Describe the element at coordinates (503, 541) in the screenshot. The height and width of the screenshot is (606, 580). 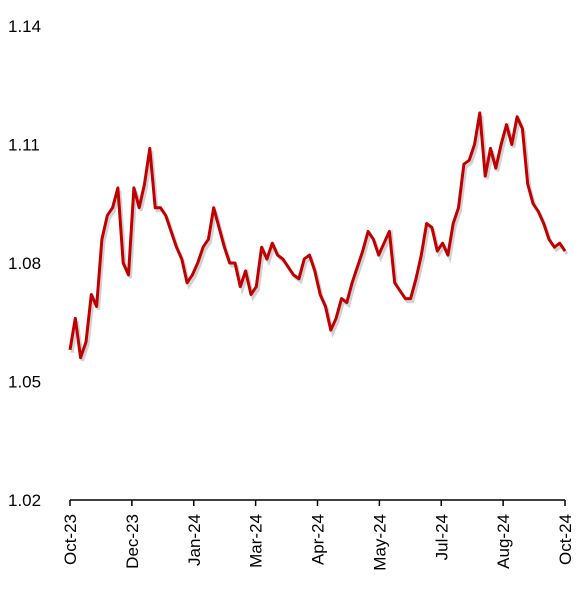
I see `x-tick-label: Aug-24` at that location.